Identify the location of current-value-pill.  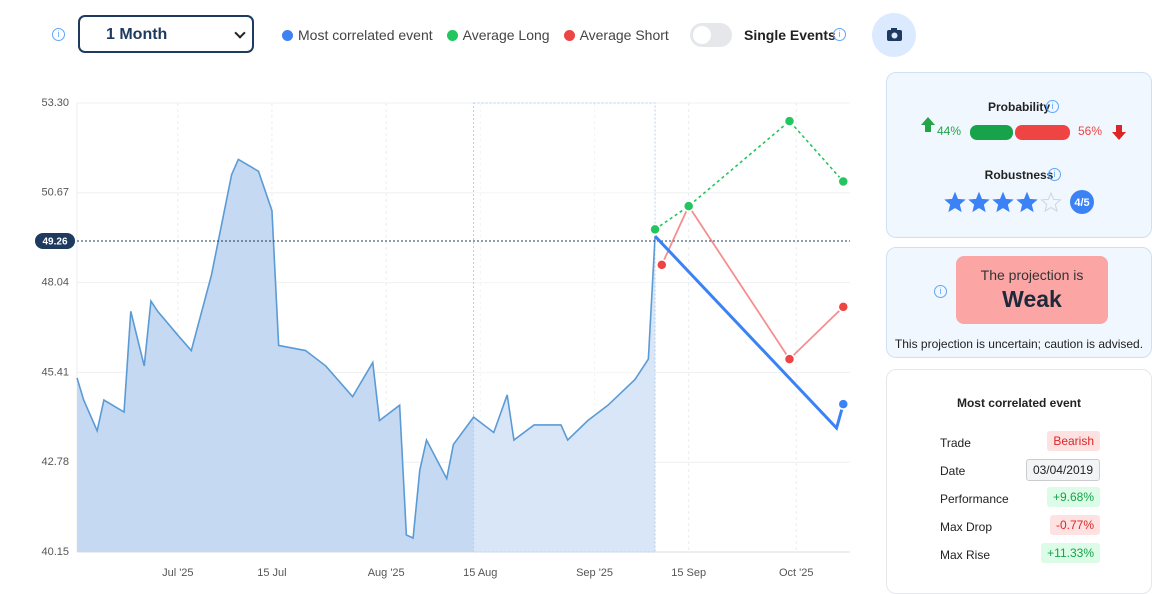
(55, 240).